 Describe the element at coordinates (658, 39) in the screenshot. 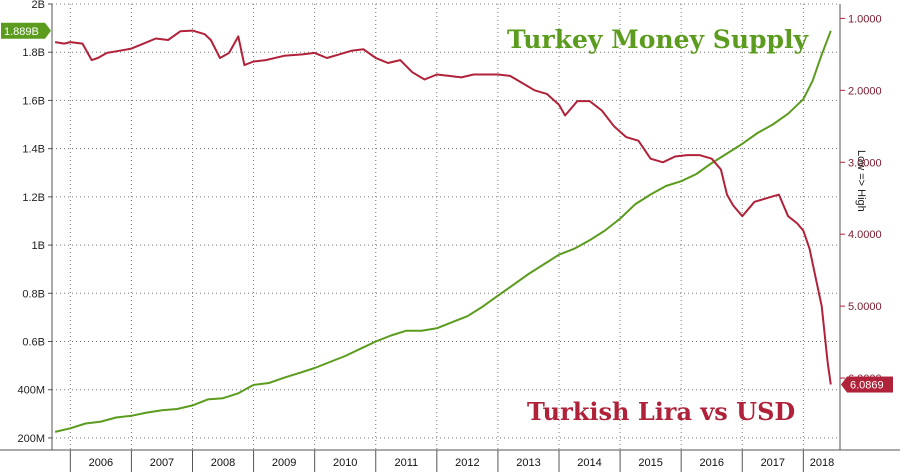

I see `money-supply-title: Turkey Money Supply` at that location.